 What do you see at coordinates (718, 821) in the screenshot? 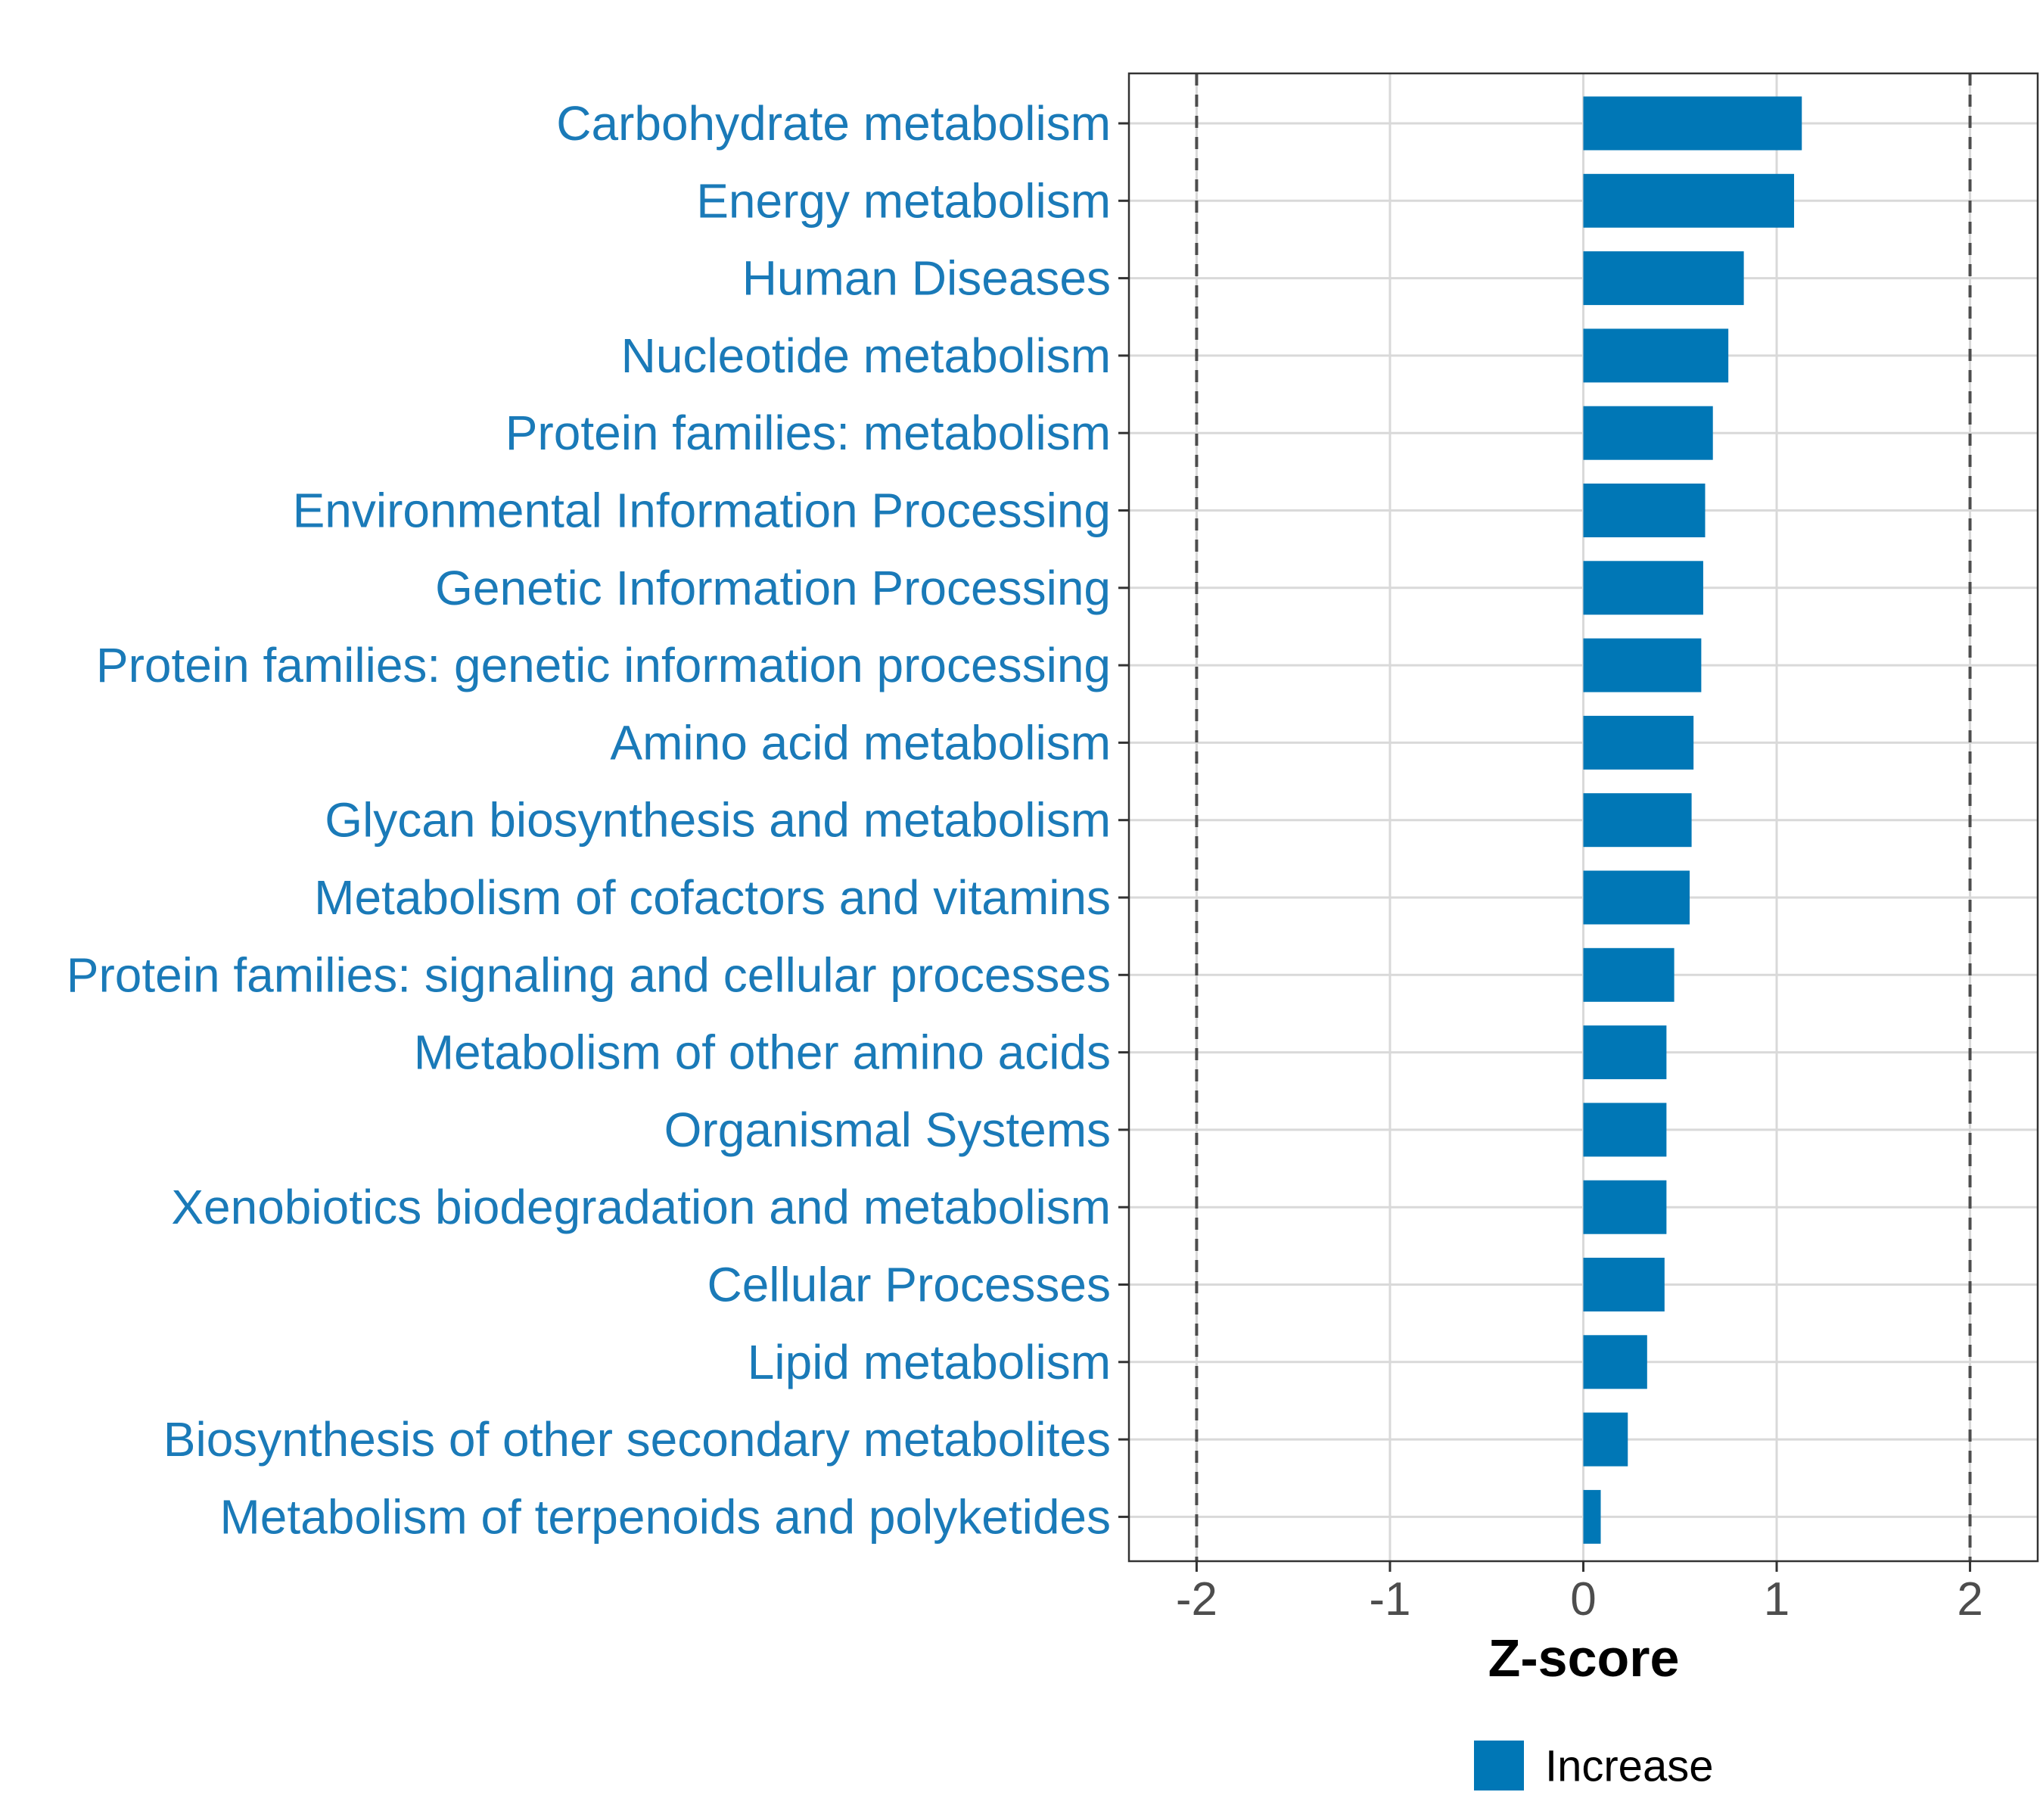
I see `category-label: Glycan biosynthesis and metabolism` at bounding box center [718, 821].